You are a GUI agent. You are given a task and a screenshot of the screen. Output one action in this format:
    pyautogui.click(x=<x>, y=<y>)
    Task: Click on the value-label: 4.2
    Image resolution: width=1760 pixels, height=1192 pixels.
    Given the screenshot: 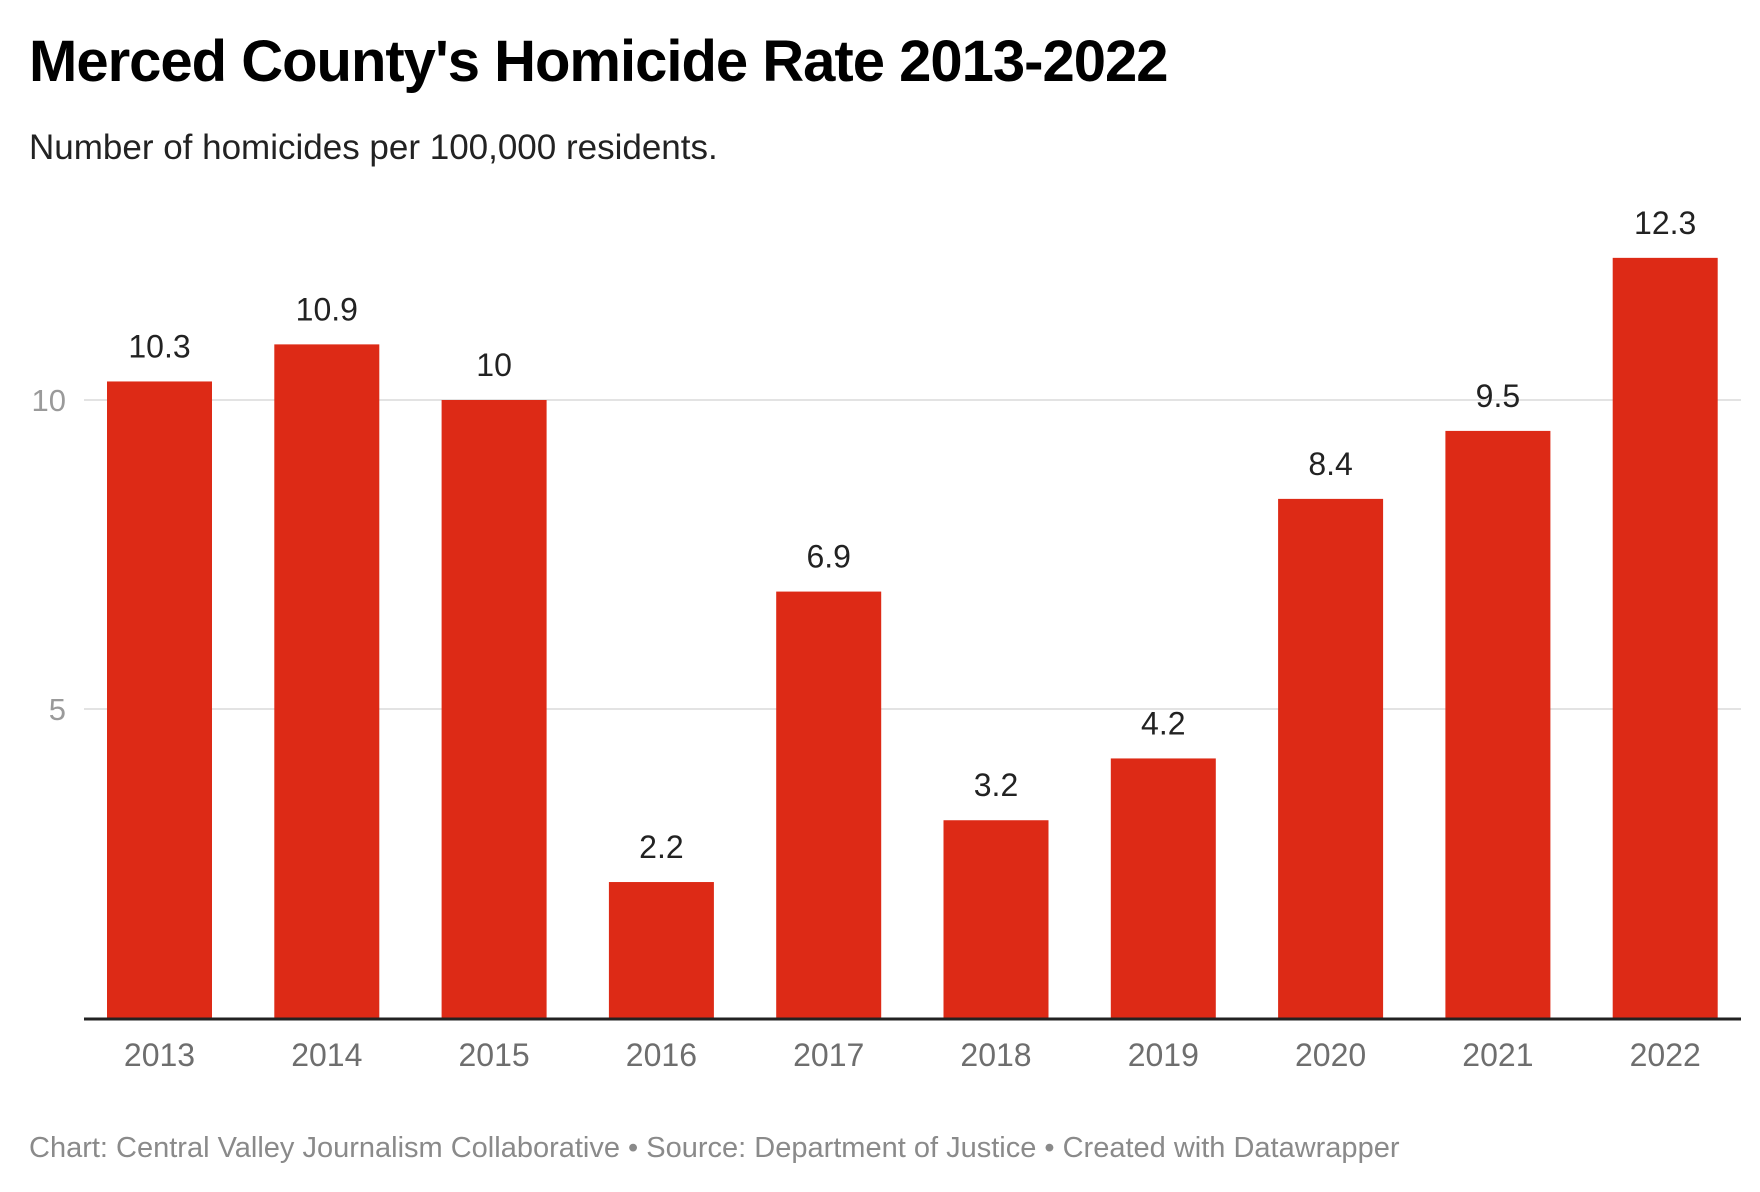 What is the action you would take?
    pyautogui.click(x=1163, y=723)
    